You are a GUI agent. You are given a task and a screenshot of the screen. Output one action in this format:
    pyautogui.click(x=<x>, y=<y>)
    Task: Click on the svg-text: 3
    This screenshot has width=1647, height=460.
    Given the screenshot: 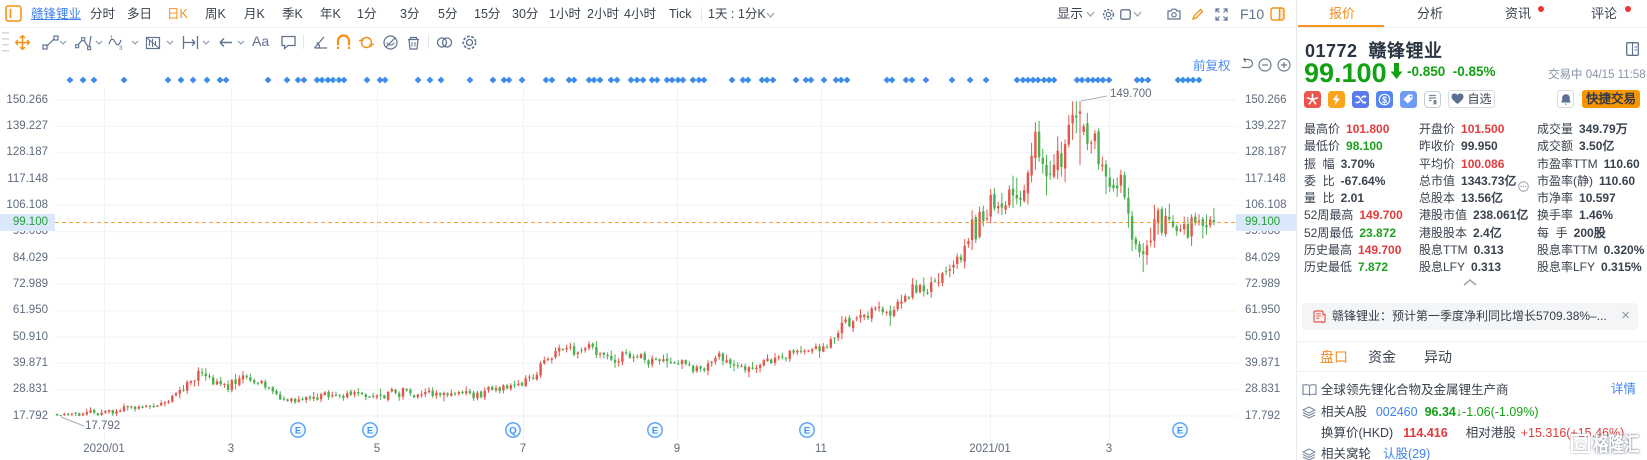 What is the action you would take?
    pyautogui.click(x=121, y=48)
    